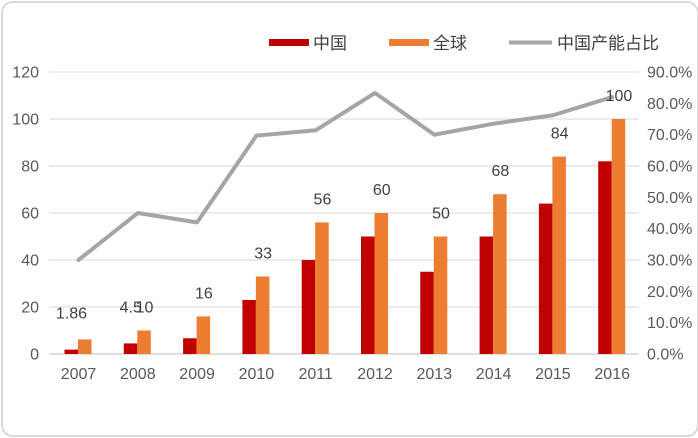 The image size is (698, 438). I want to click on x-axis-tick-label: 2008, so click(138, 374).